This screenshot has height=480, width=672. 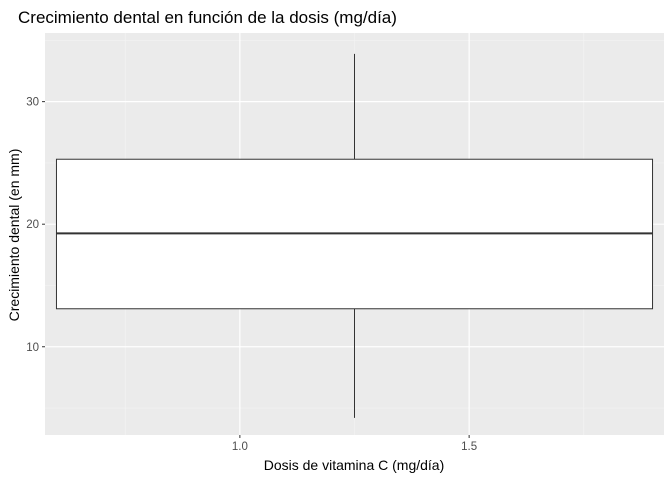 What do you see at coordinates (32, 225) in the screenshot?
I see `y-tick-label: 20` at bounding box center [32, 225].